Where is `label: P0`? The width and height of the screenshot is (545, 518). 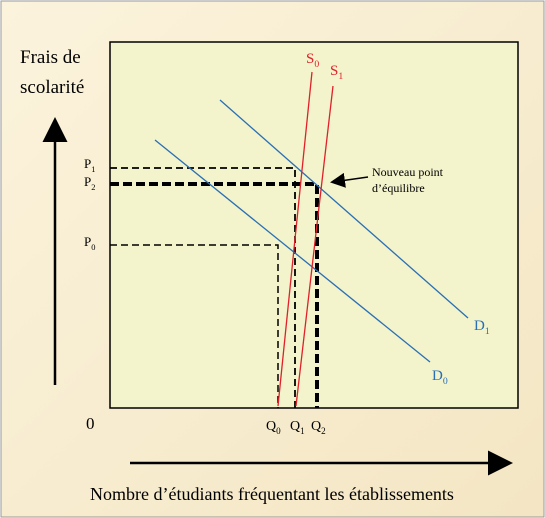
label: P0 is located at coordinates (89, 243).